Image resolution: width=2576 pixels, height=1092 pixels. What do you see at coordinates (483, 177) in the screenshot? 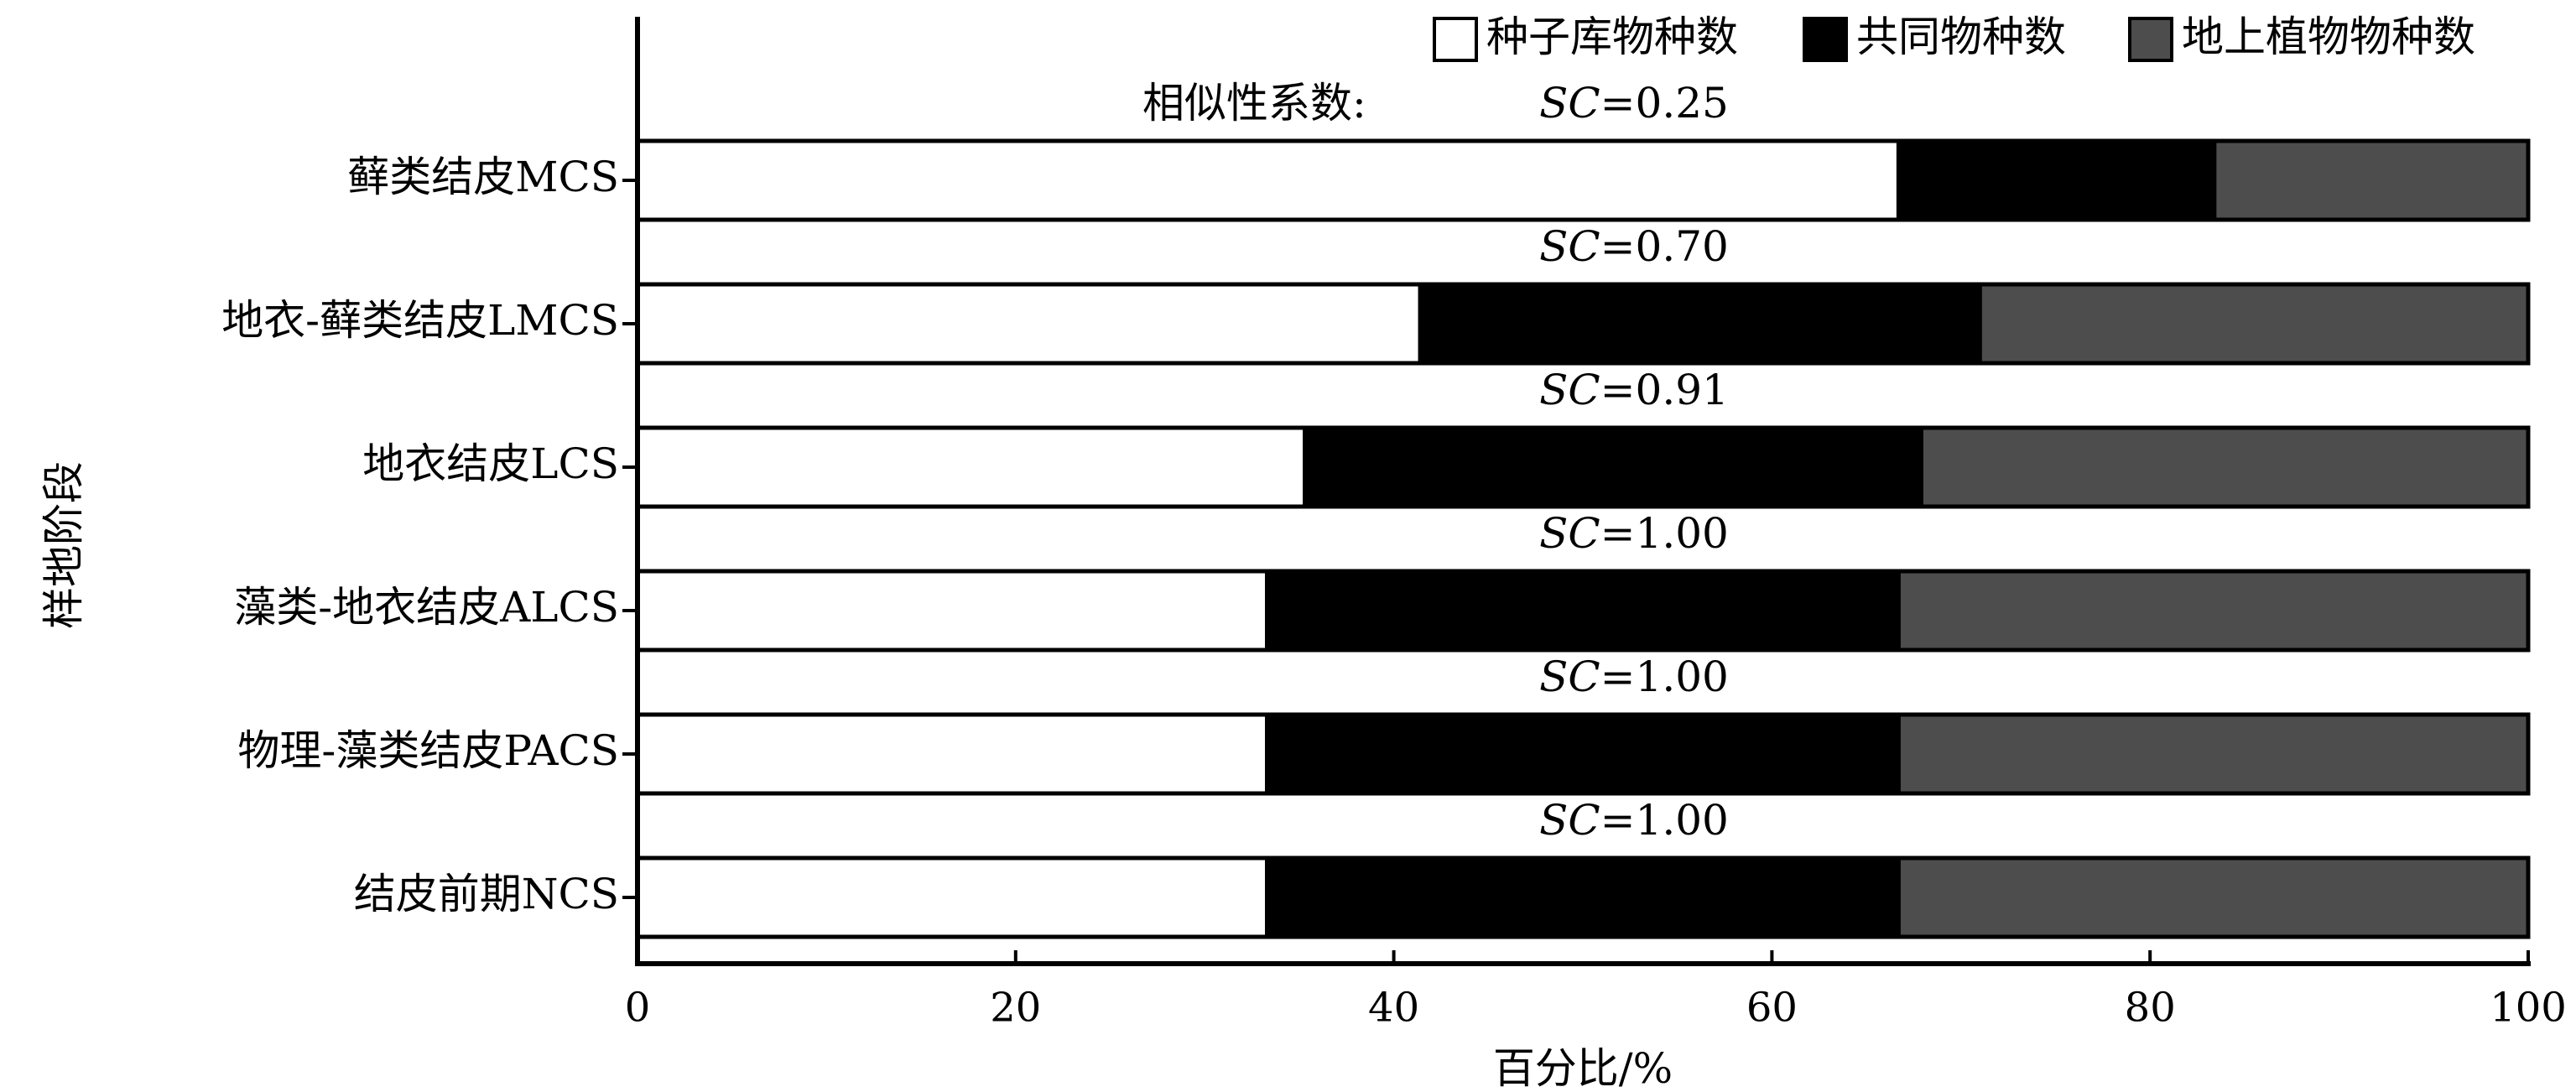
I see `y-tick-label: 藓类结皮MCS` at bounding box center [483, 177].